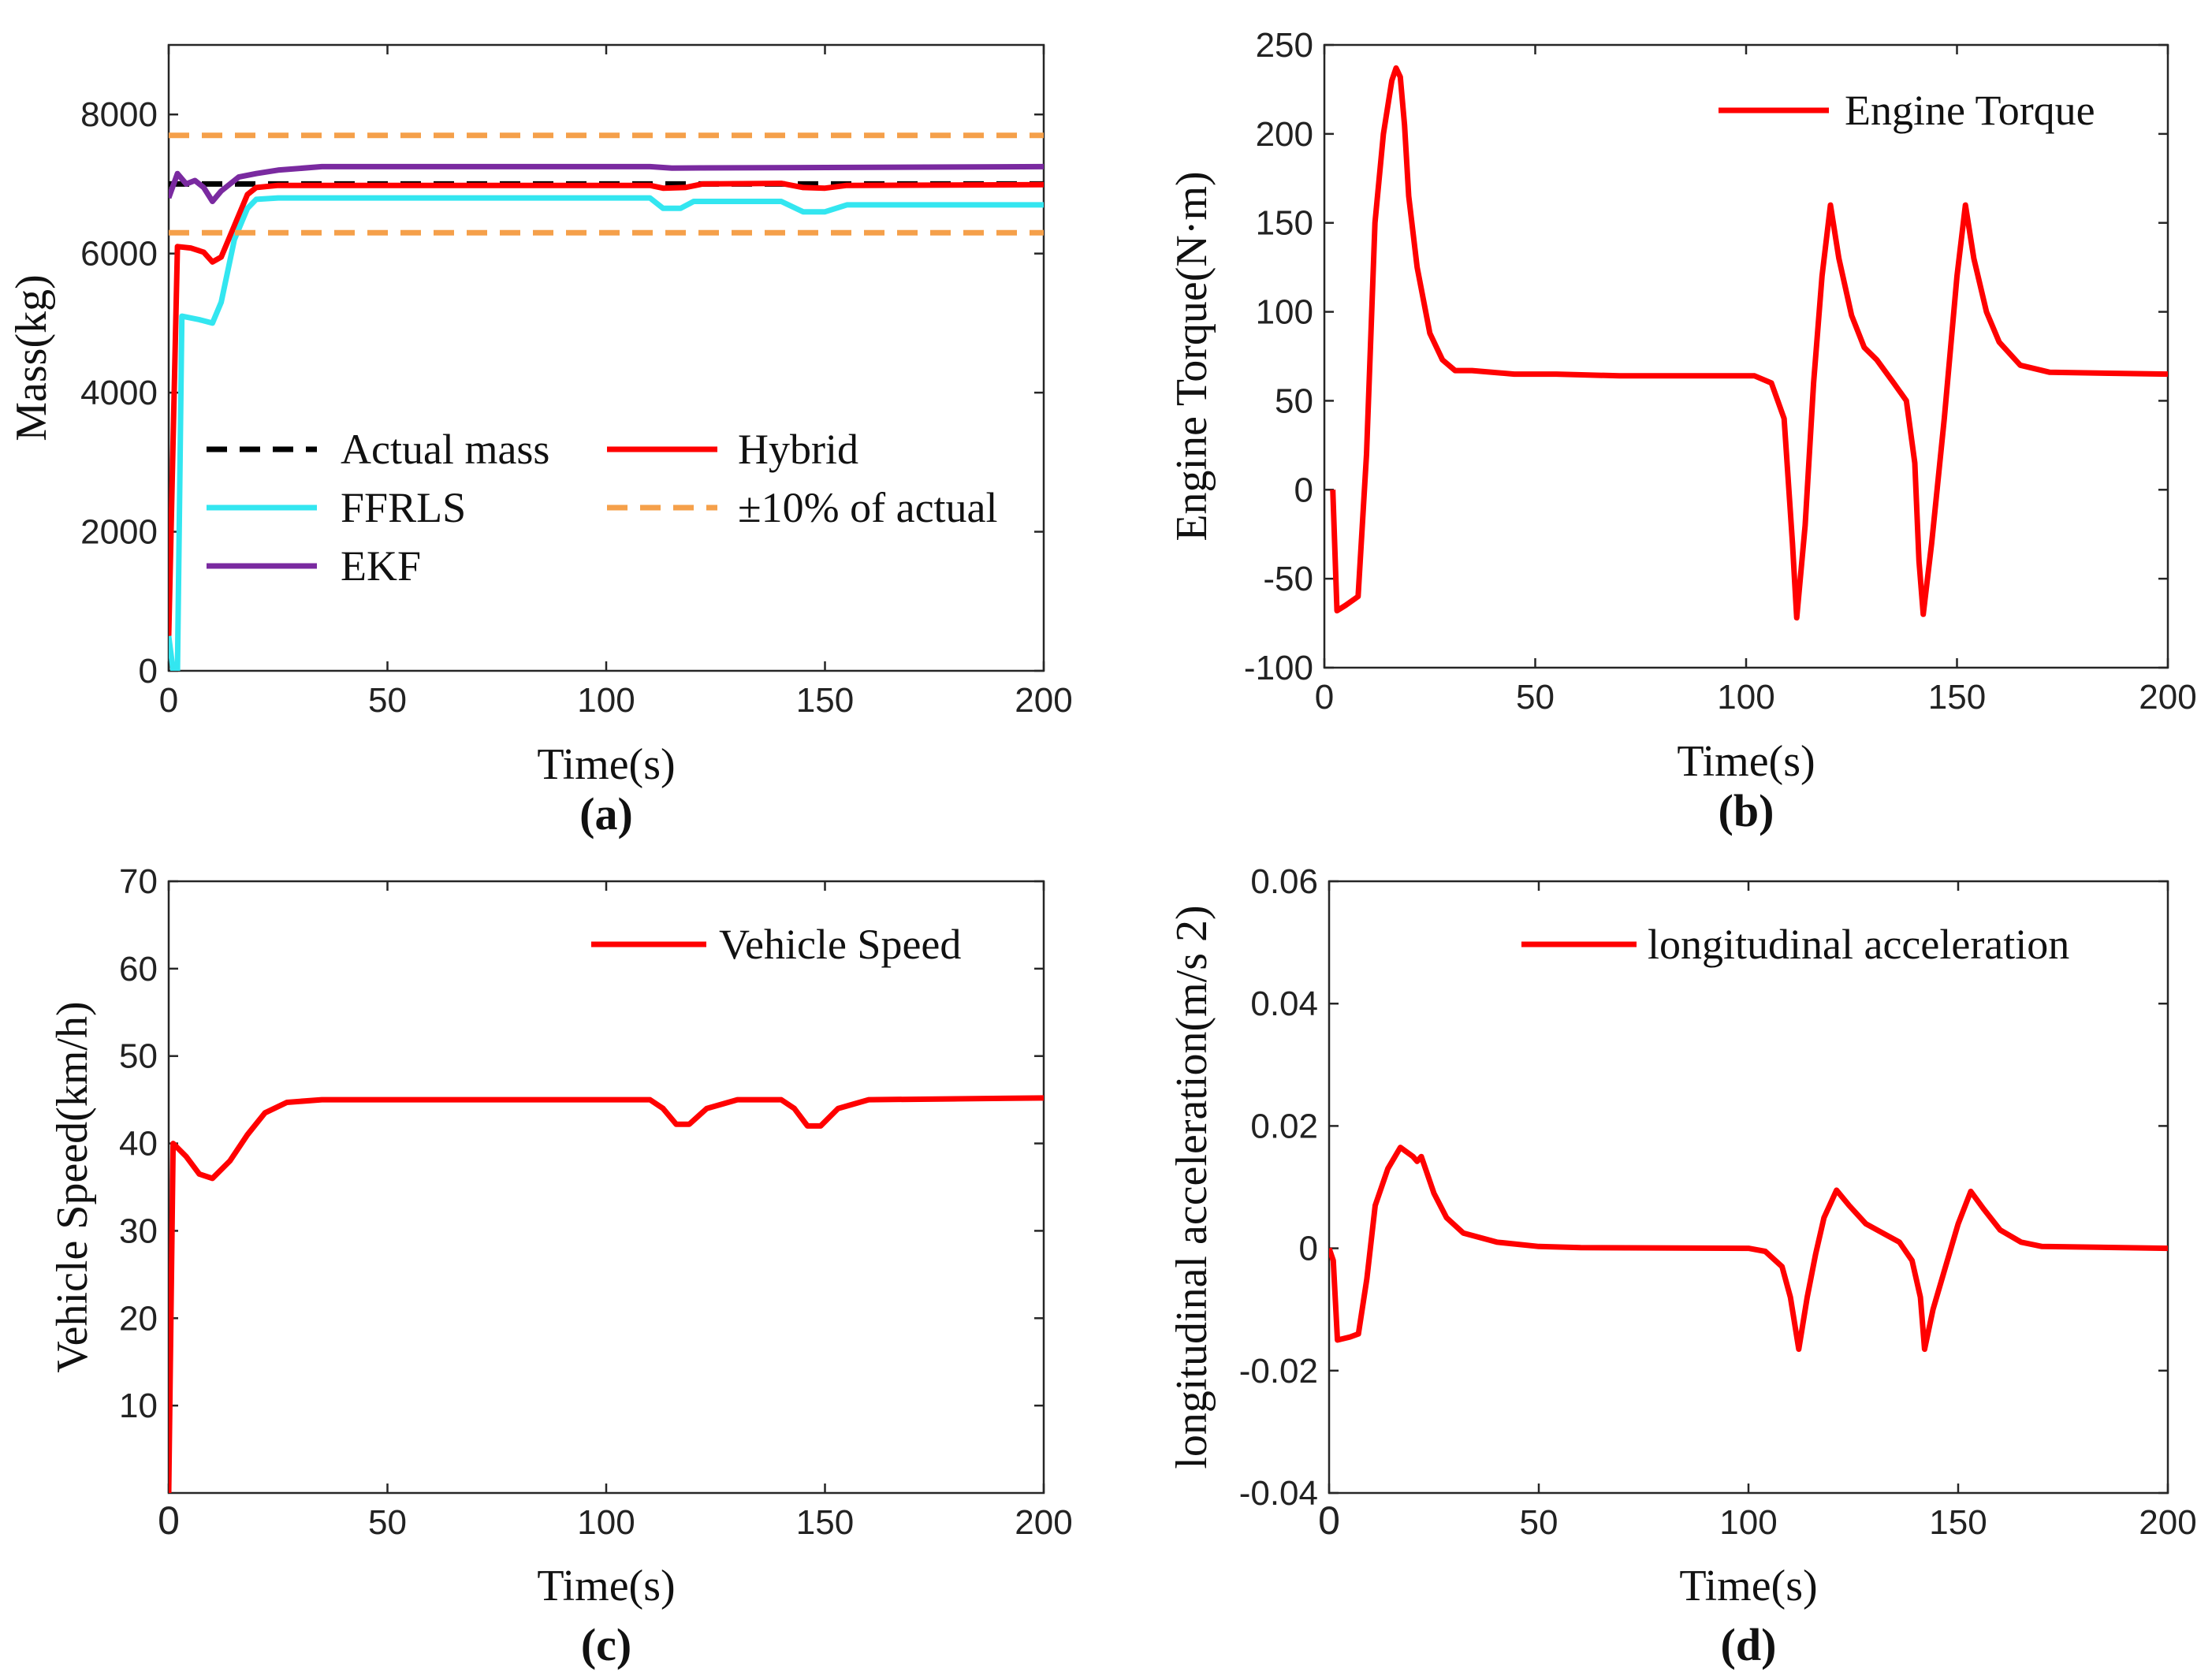  Describe the element at coordinates (404, 508) in the screenshot. I see `legend-label: FFRLS` at that location.